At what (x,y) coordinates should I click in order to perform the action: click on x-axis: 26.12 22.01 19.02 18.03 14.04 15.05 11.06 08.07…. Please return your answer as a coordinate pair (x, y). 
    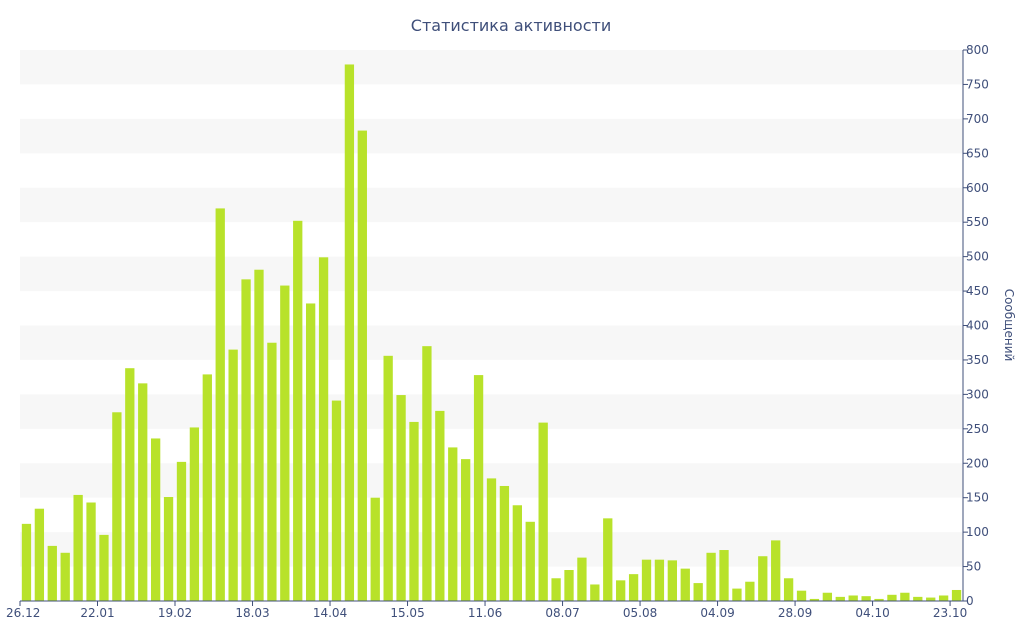
    Looking at the image, I should click on (486, 610).